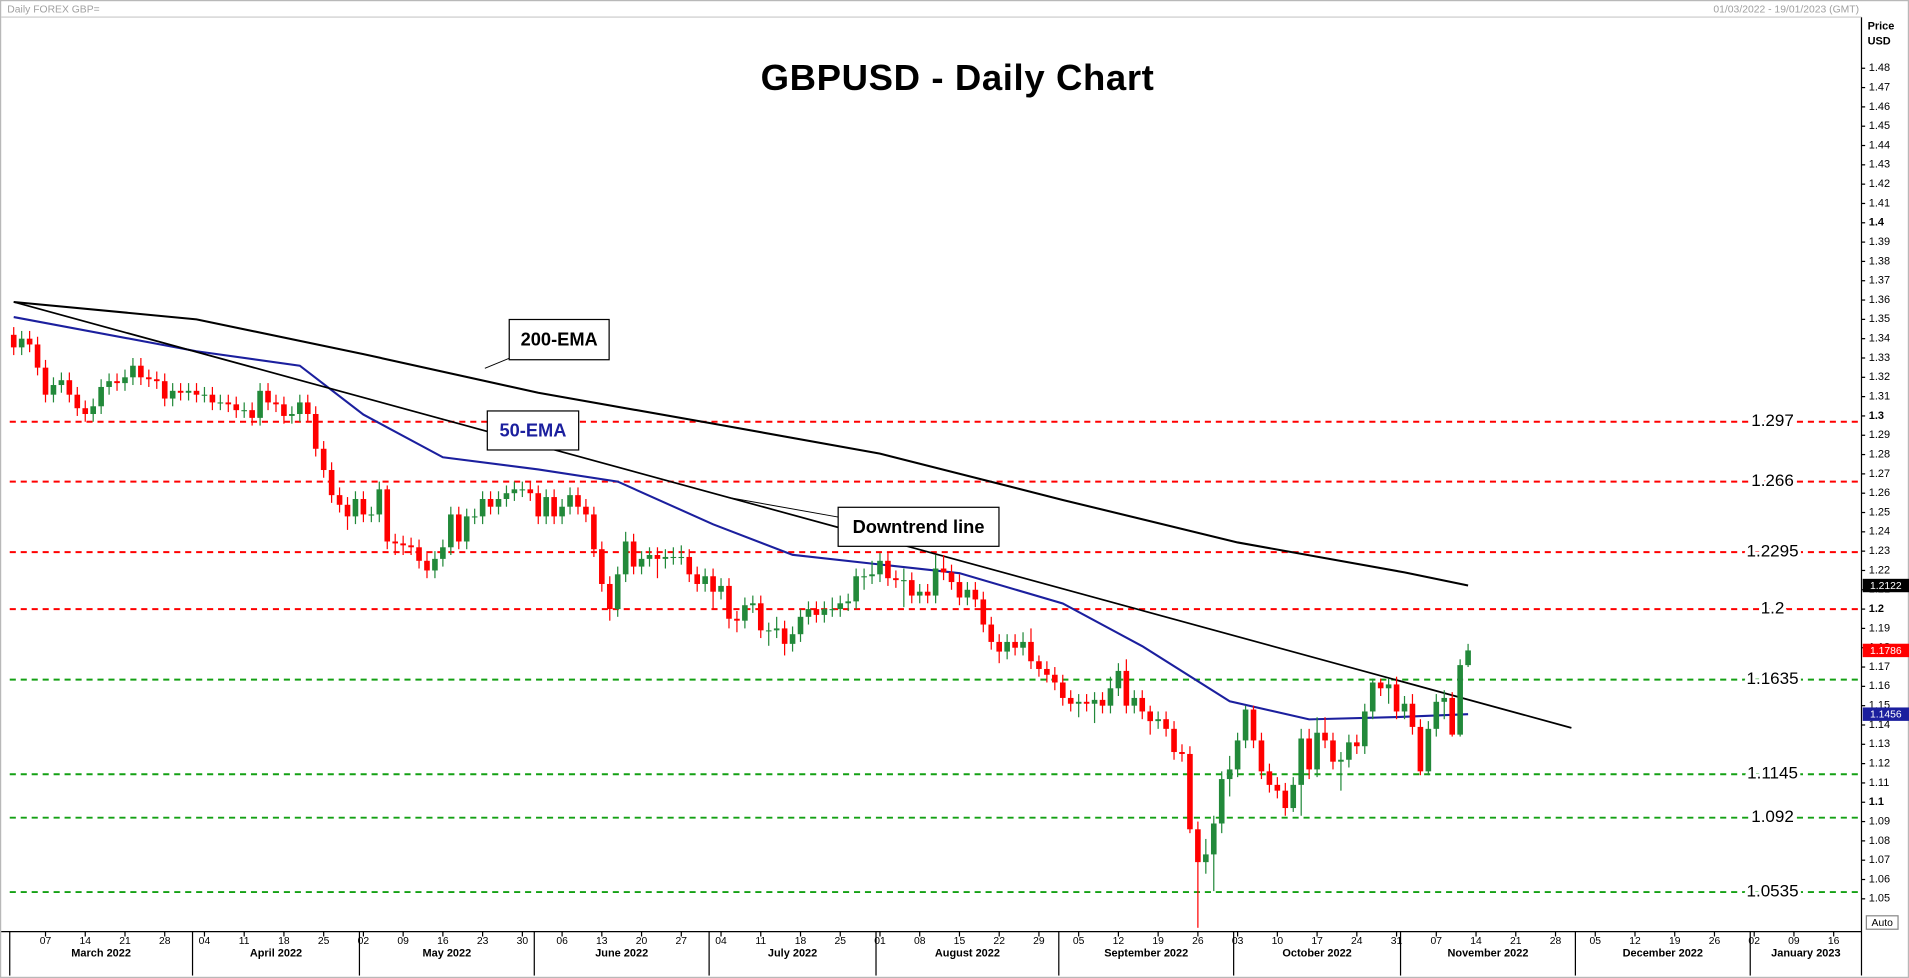 The width and height of the screenshot is (1909, 978). What do you see at coordinates (1635, 941) in the screenshot?
I see `x-tick-label: 12` at bounding box center [1635, 941].